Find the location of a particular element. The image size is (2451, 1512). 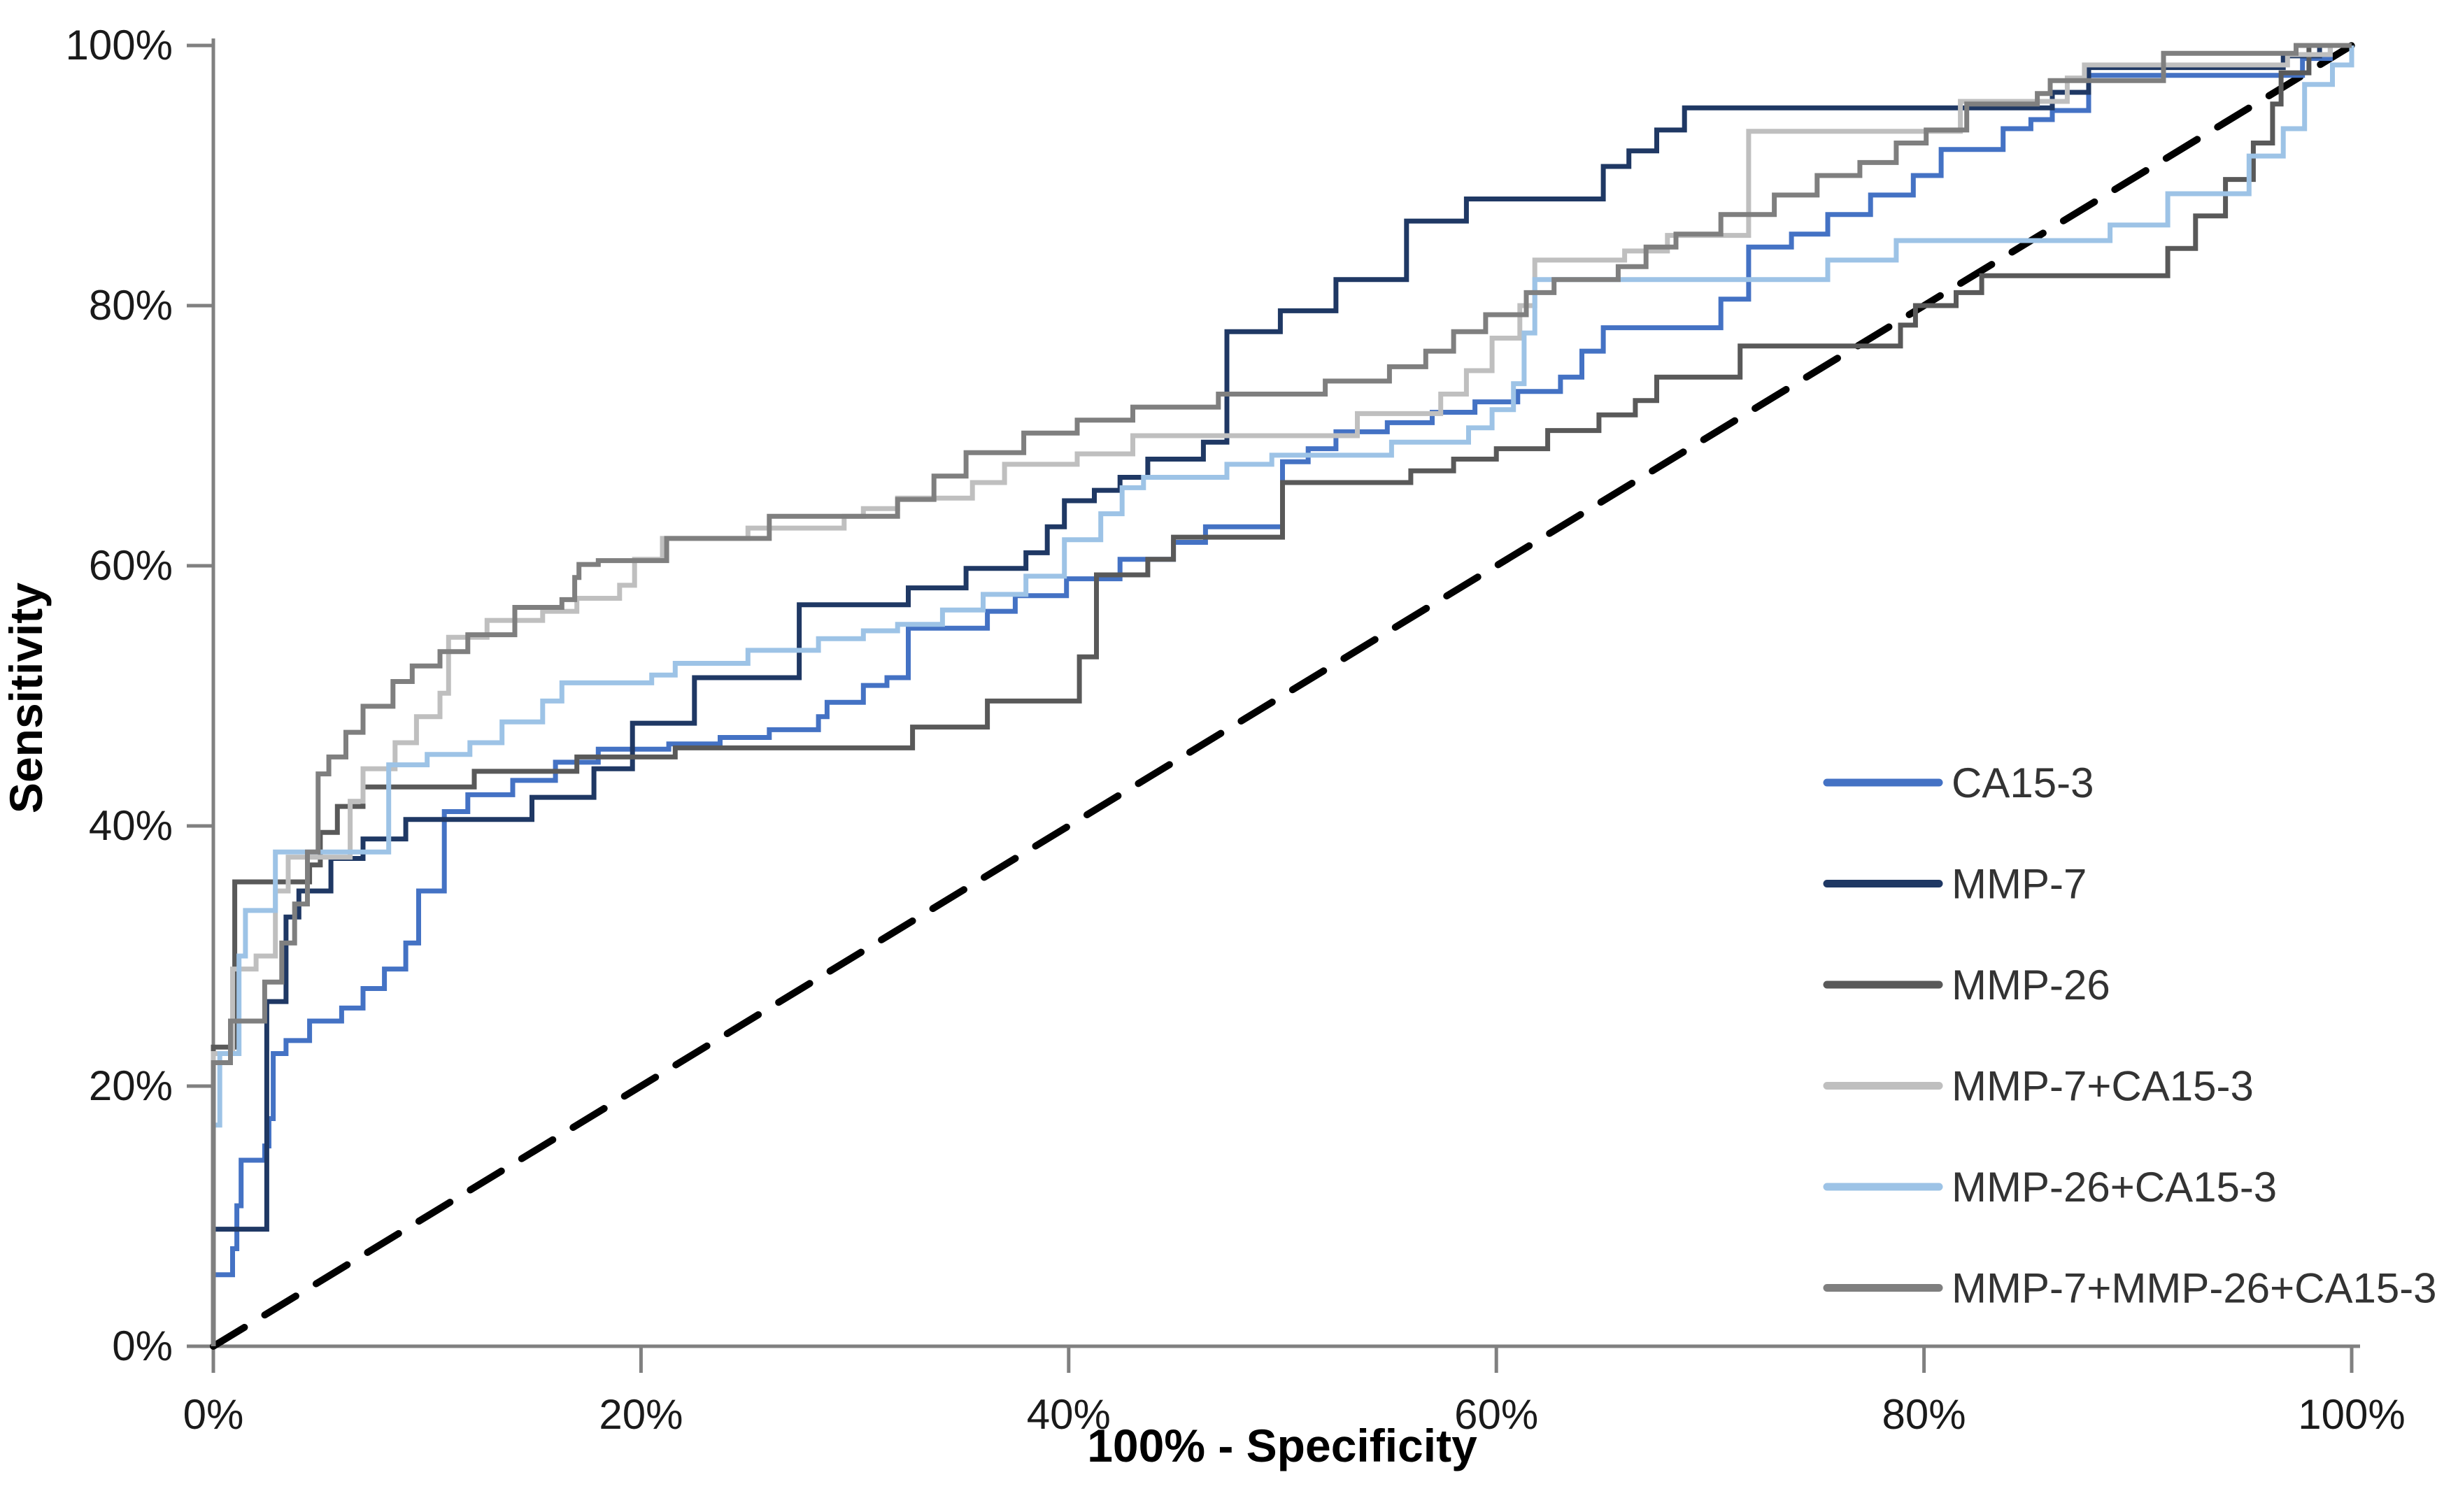

y-tick-label: 20% is located at coordinates (131, 1085).